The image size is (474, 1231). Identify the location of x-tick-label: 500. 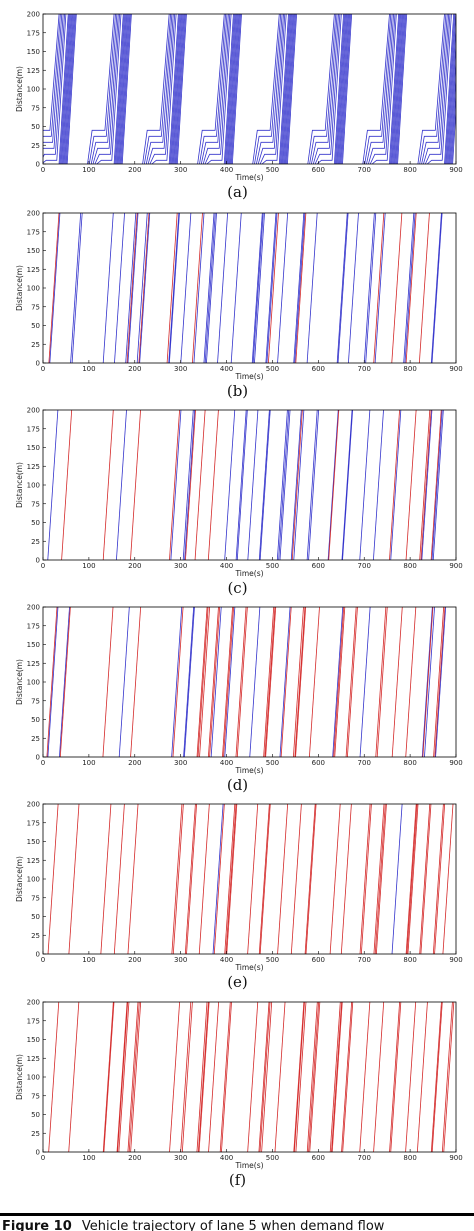
(272, 170).